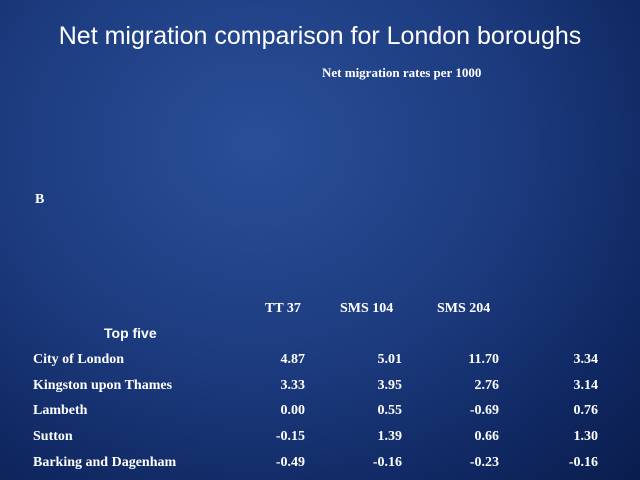  What do you see at coordinates (586, 359) in the screenshot?
I see `cell-value: 3.34` at bounding box center [586, 359].